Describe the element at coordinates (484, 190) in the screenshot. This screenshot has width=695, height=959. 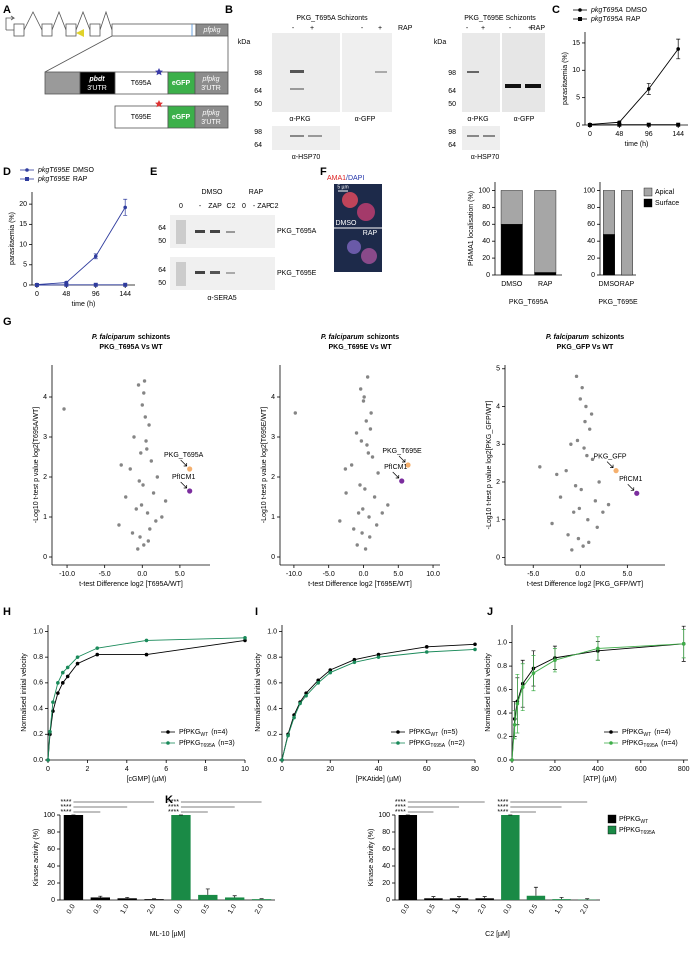
I see `y-tick-label: 100` at that location.